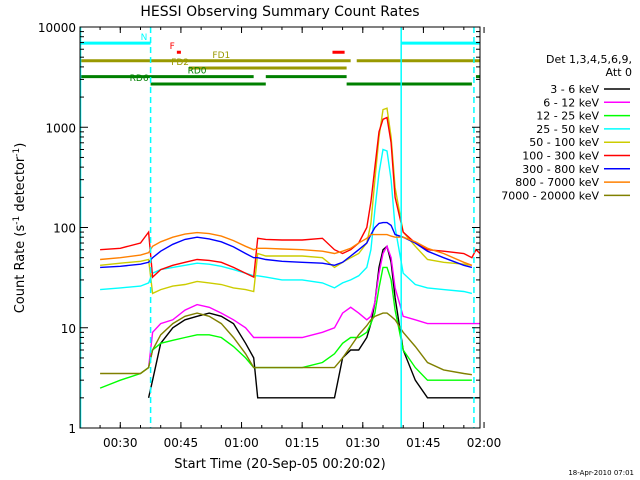 The width and height of the screenshot is (640, 480). I want to click on y-tick-label-1: 10, so click(68, 329).